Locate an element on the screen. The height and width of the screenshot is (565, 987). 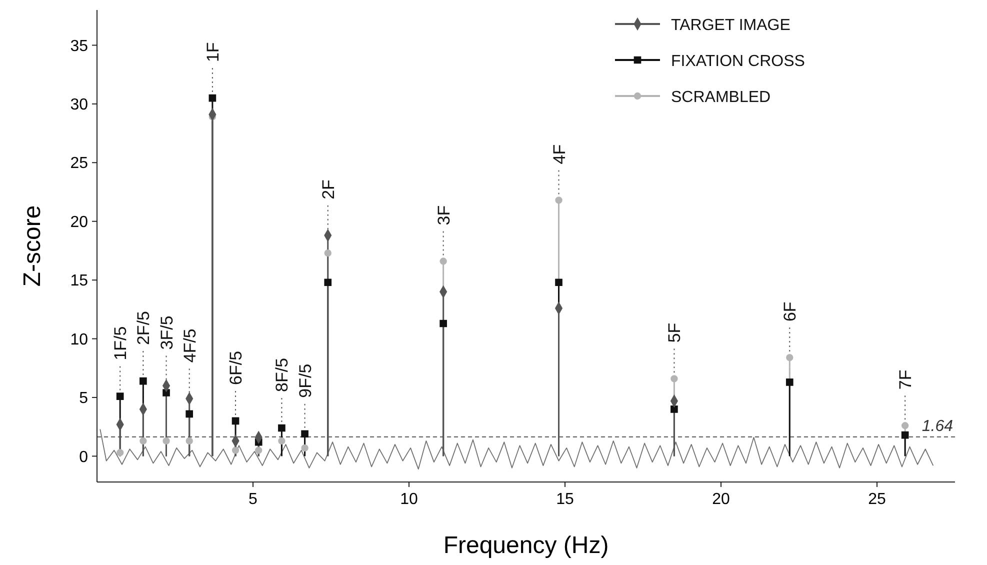
legend-label: SCRAMBLED is located at coordinates (721, 97).